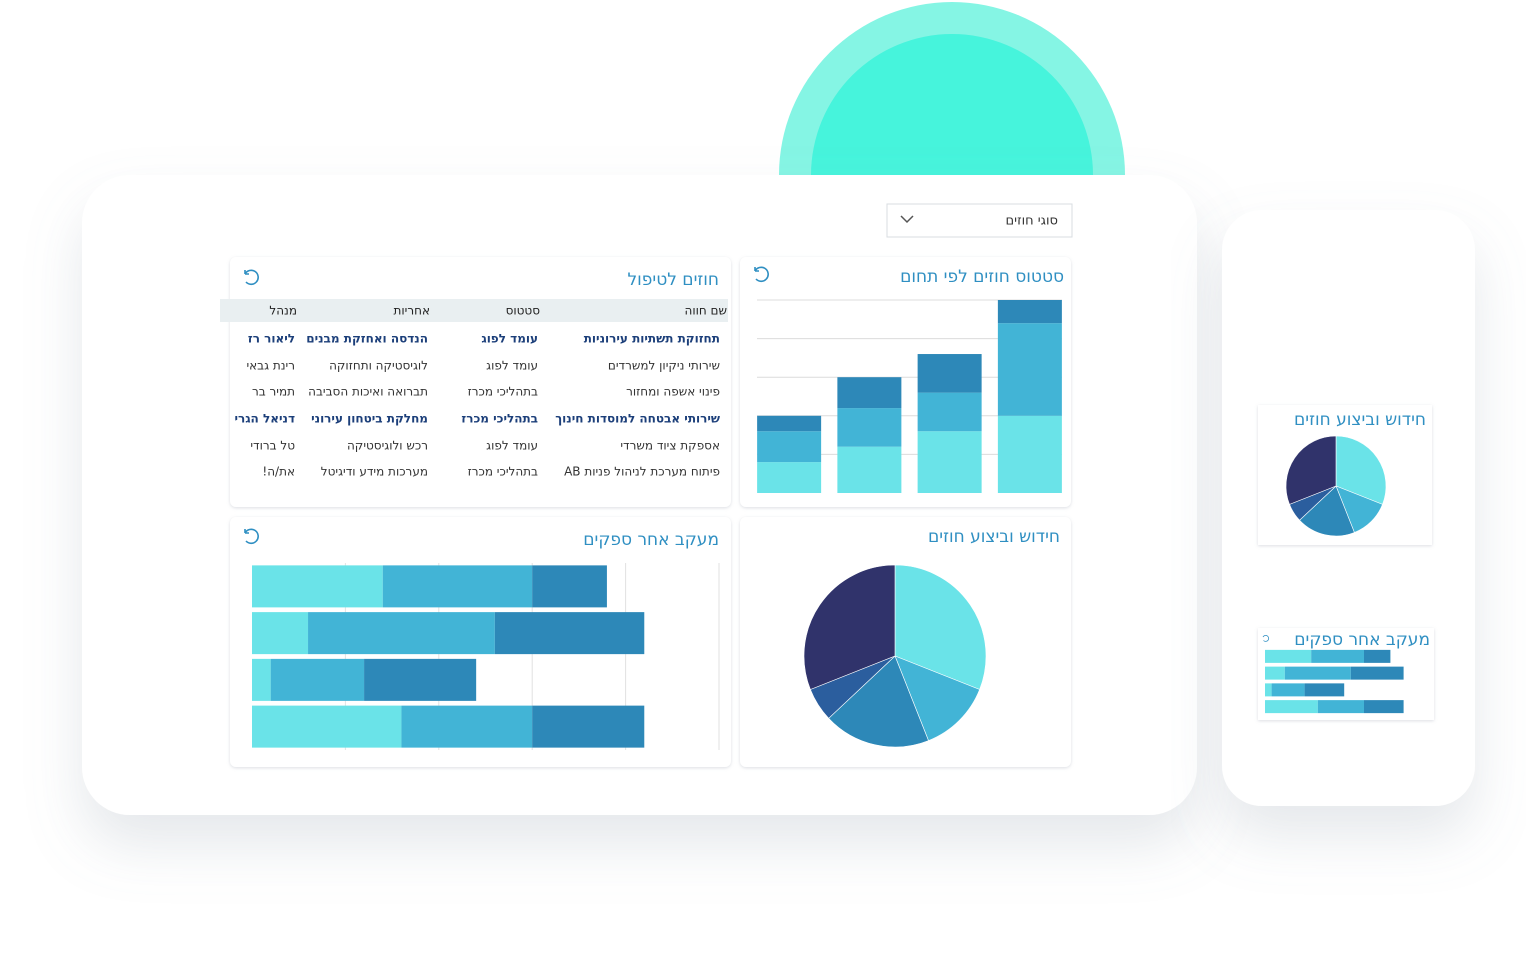 This screenshot has height=965, width=1536. I want to click on mobile-panel-title: מעקב אחר ספקים, so click(1362, 640).